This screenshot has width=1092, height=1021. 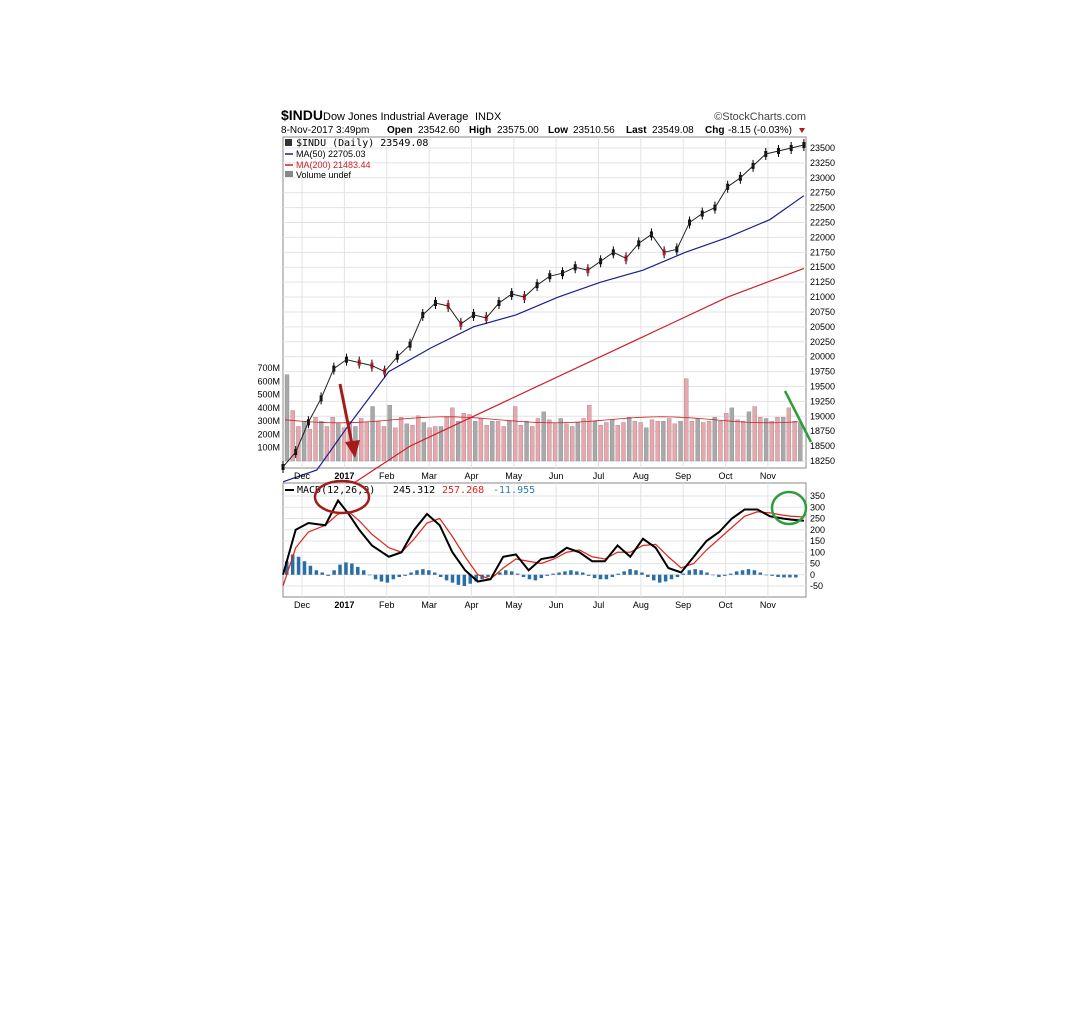 What do you see at coordinates (822, 193) in the screenshot?
I see `price-tick-label: 22750` at bounding box center [822, 193].